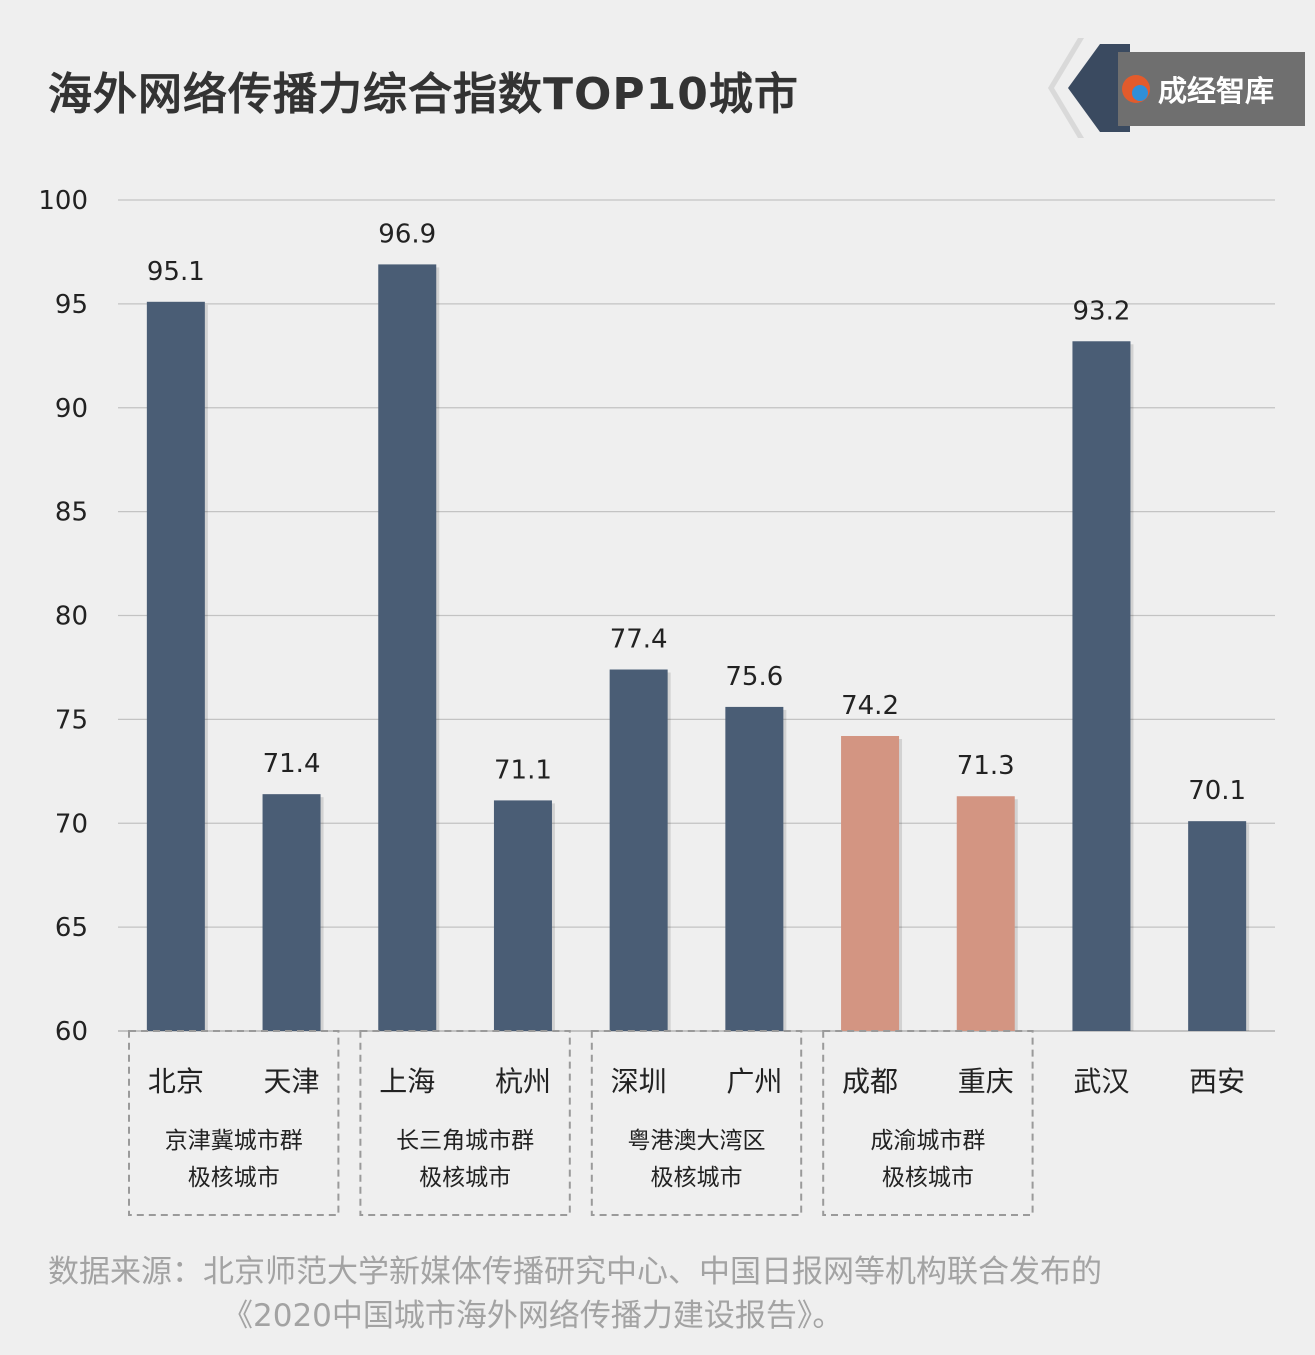 Image resolution: width=1315 pixels, height=1355 pixels. I want to click on x-category-label: 重庆, so click(986, 1081).